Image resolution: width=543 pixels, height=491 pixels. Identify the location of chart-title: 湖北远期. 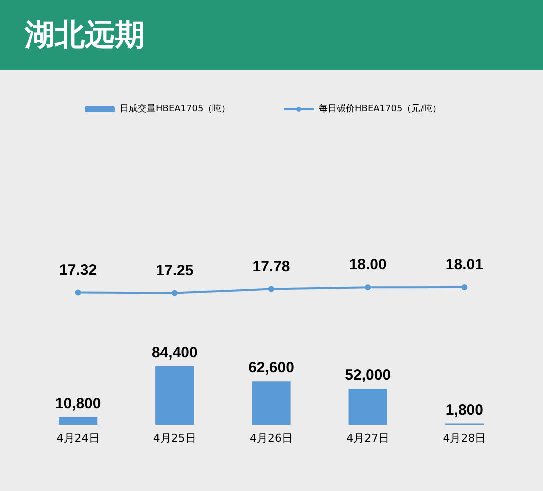
(85, 35).